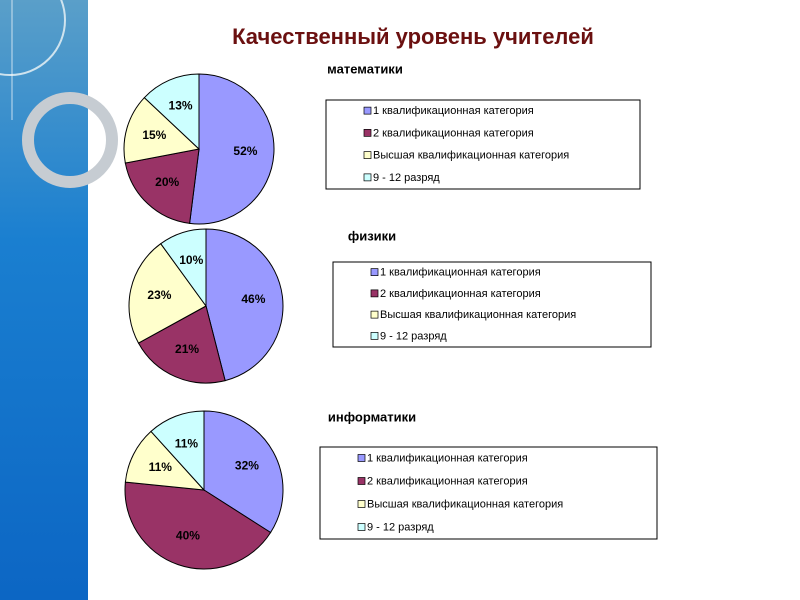 Image resolution: width=800 pixels, height=600 pixels. Describe the element at coordinates (245, 151) in the screenshot. I see `data-label: 52%` at that location.